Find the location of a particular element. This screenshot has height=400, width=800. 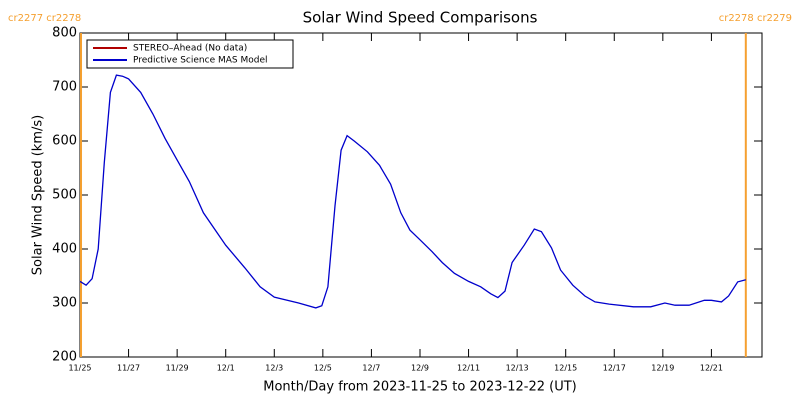

y-tick-label: 200 is located at coordinates (64, 357).